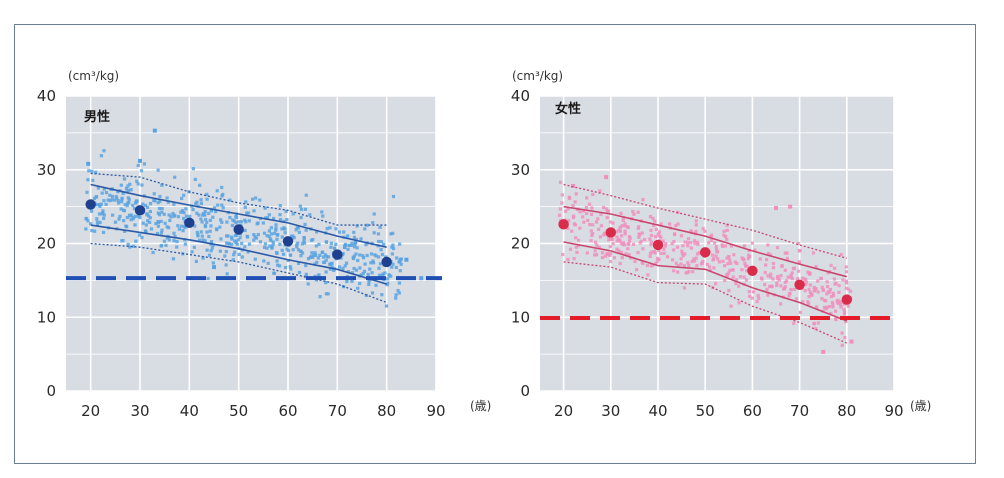 Image resolution: width=1004 pixels, height=478 pixels. Describe the element at coordinates (337, 411) in the screenshot. I see `x-tick-label: 70` at that location.